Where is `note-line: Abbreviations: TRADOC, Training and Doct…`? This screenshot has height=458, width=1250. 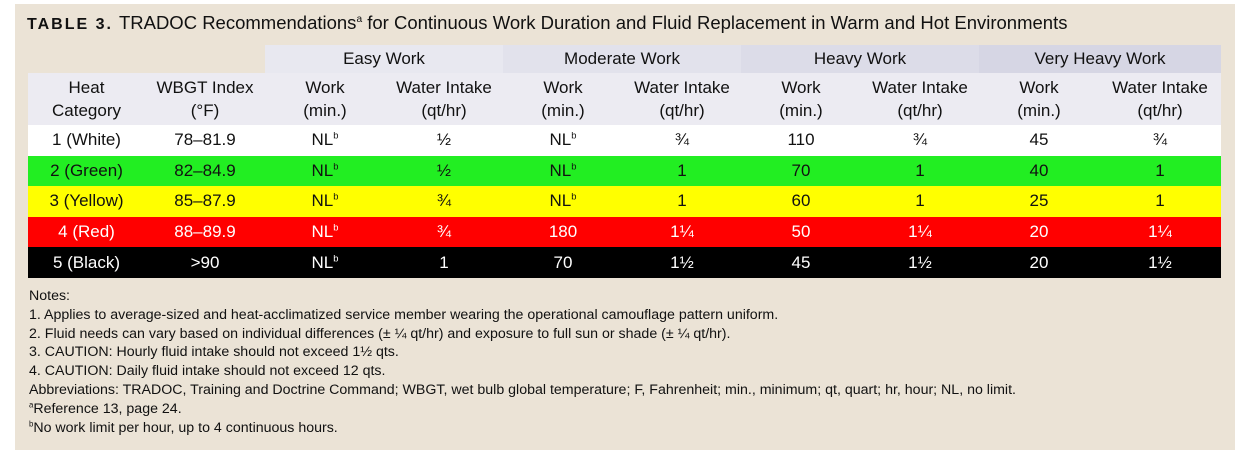 note-line: Abbreviations: TRADOC, Training and Doct… is located at coordinates (522, 390).